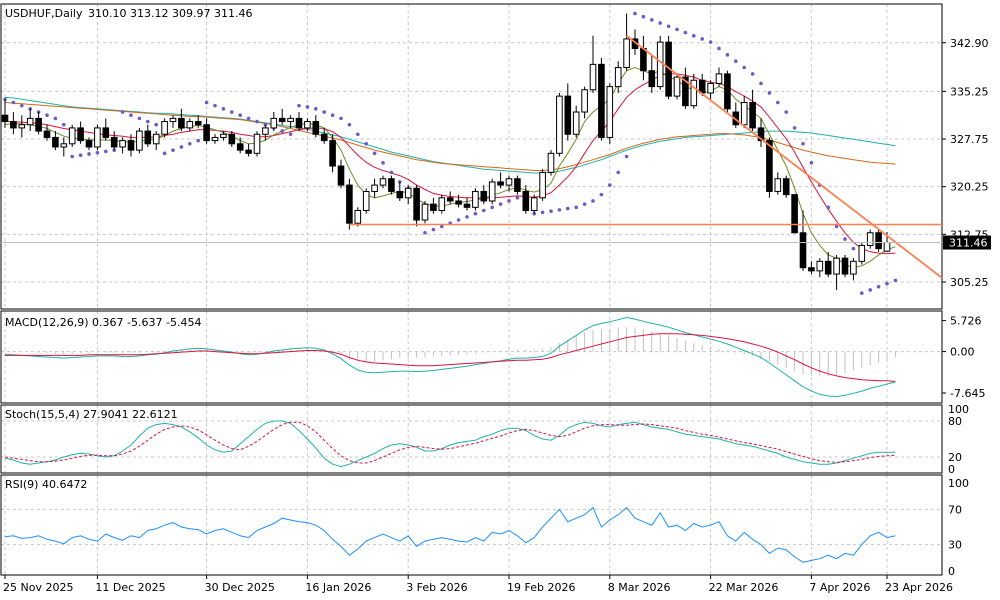 Image resolution: width=1000 pixels, height=600 pixels. What do you see at coordinates (919, 587) in the screenshot?
I see `date-tick-label: 23 Apr 2026` at bounding box center [919, 587].